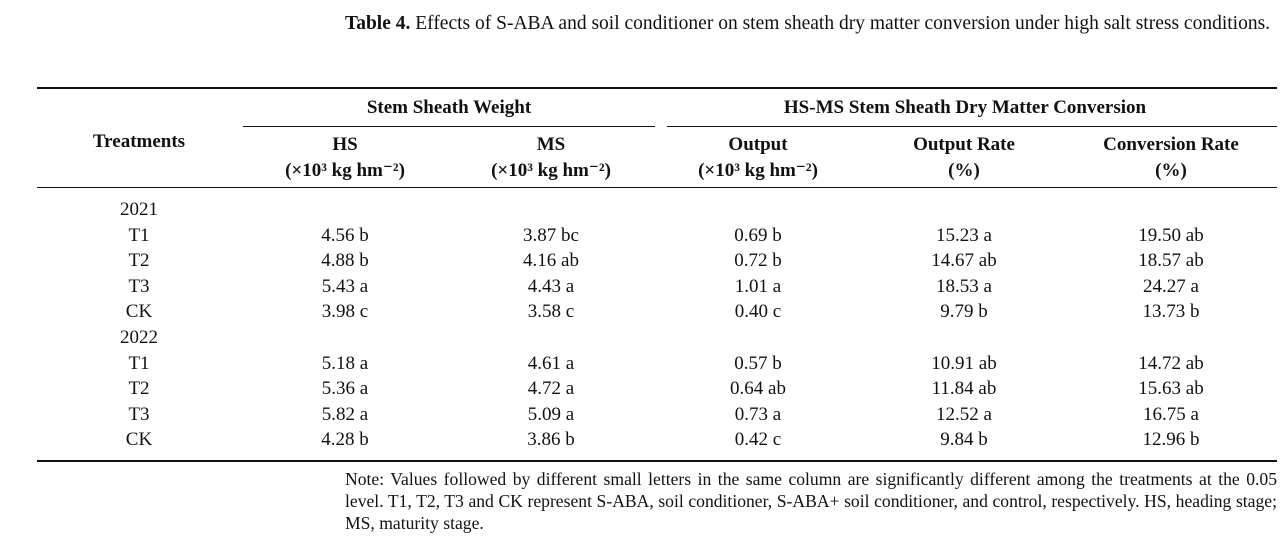  I want to click on top-rule, so click(657, 88).